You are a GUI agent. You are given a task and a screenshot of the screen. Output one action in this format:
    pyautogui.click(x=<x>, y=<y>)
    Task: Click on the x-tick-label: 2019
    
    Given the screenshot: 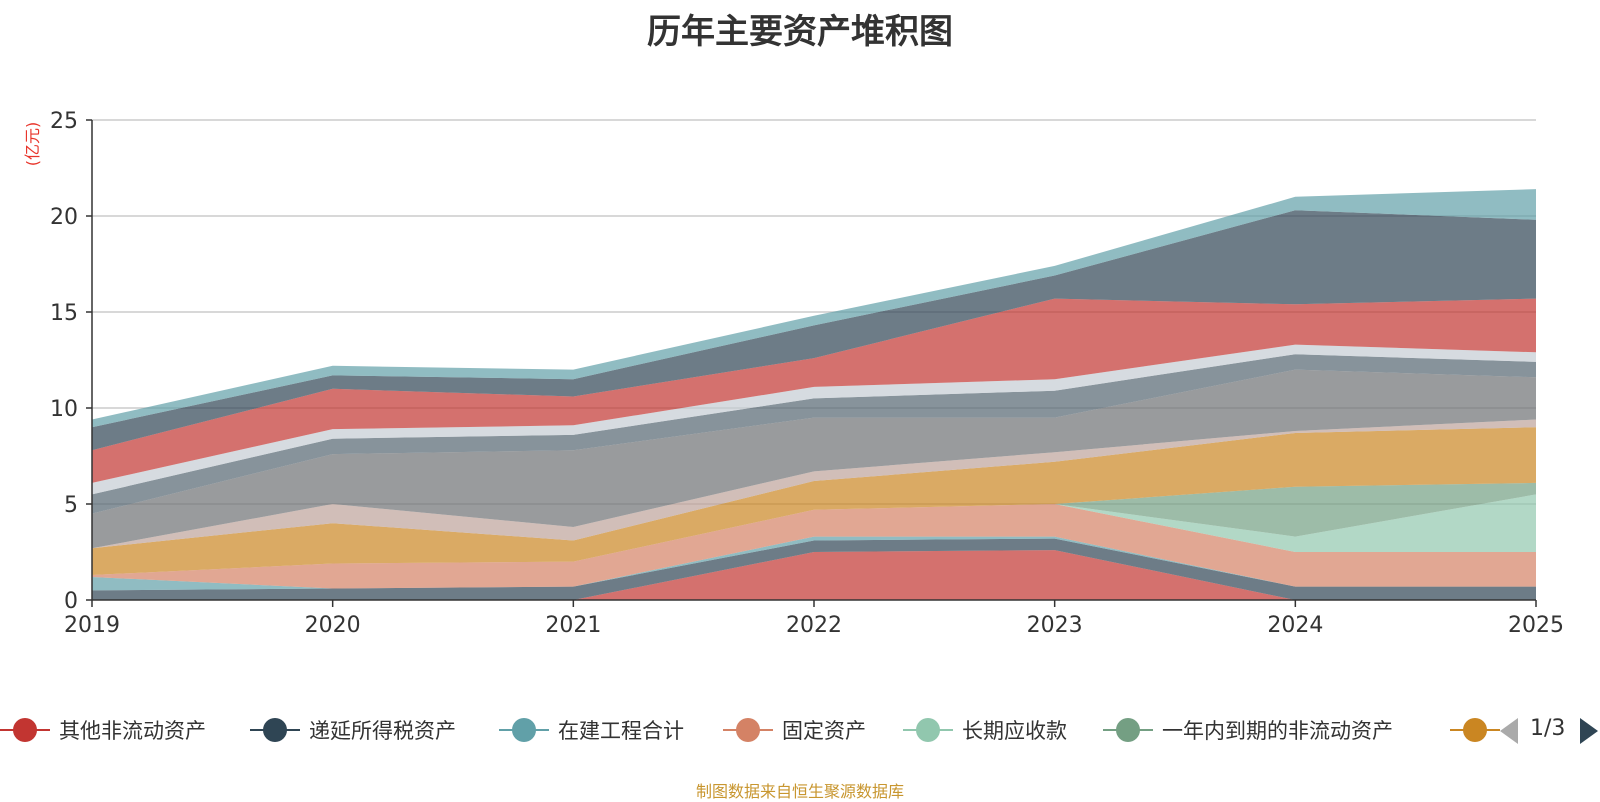 What is the action you would take?
    pyautogui.click(x=92, y=625)
    